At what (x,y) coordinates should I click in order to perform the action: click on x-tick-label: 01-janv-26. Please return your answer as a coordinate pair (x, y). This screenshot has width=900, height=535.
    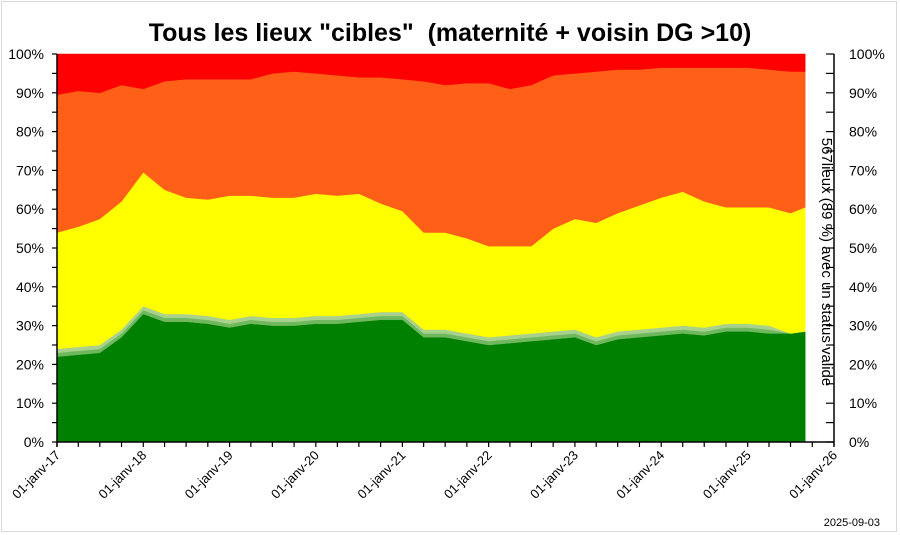
    Looking at the image, I should click on (813, 475).